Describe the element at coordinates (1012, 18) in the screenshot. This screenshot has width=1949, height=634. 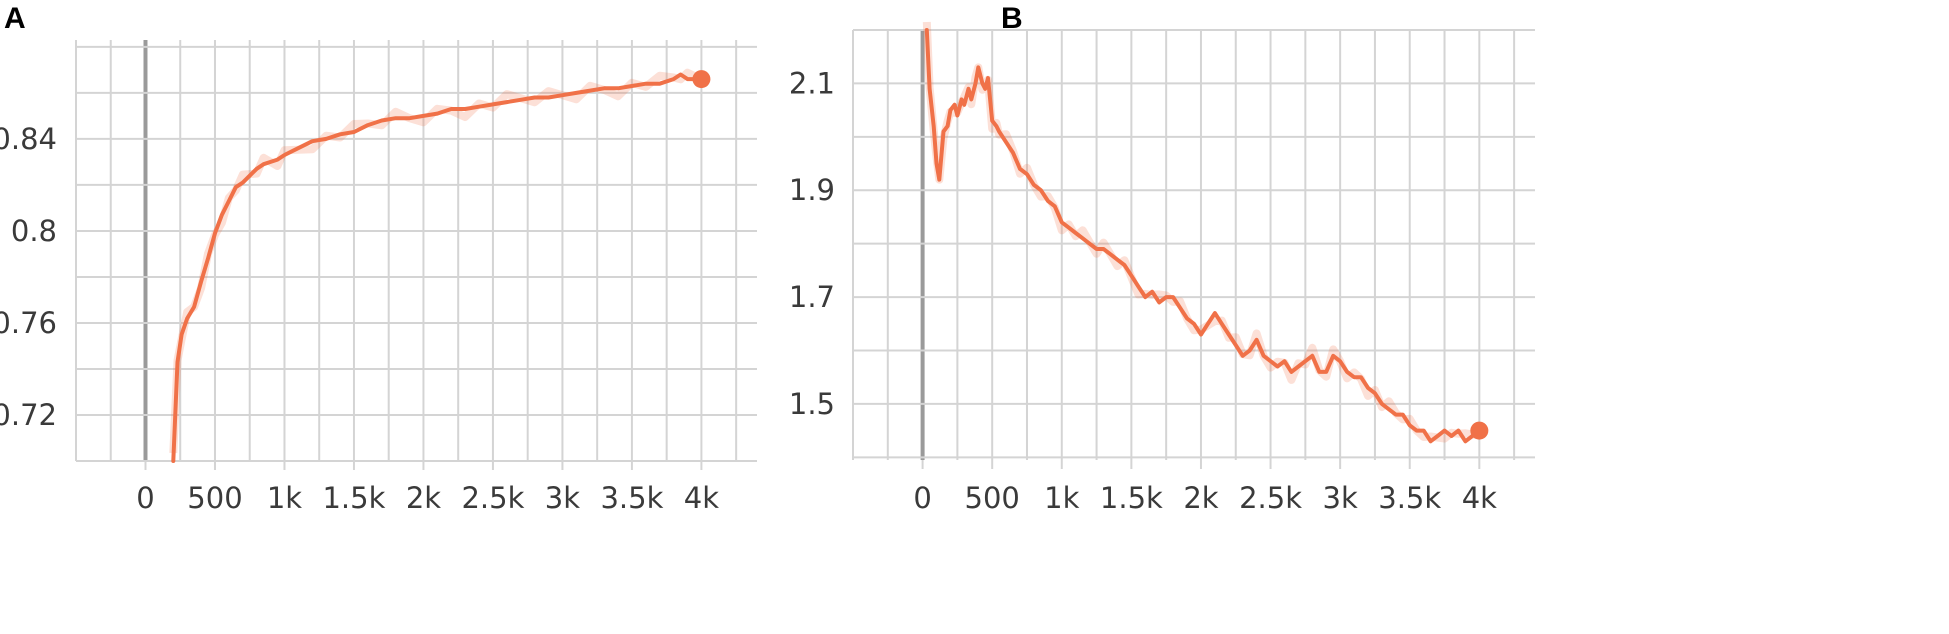
I see `panel-label-b: B` at that location.